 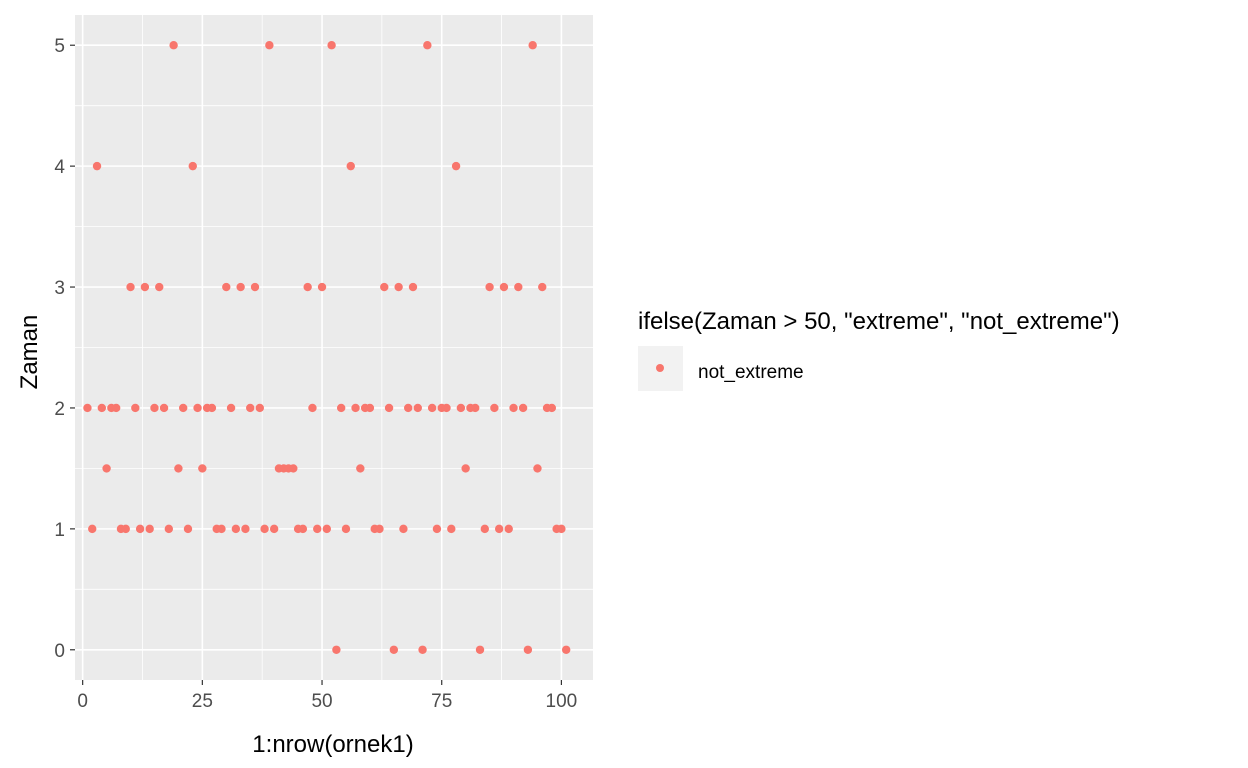 What do you see at coordinates (321, 701) in the screenshot?
I see `x-tick-label: 50` at bounding box center [321, 701].